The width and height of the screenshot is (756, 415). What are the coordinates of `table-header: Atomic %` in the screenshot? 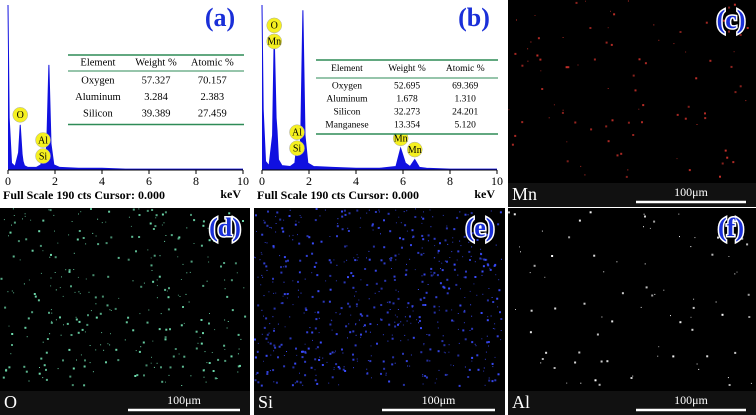 It's located at (212, 62).